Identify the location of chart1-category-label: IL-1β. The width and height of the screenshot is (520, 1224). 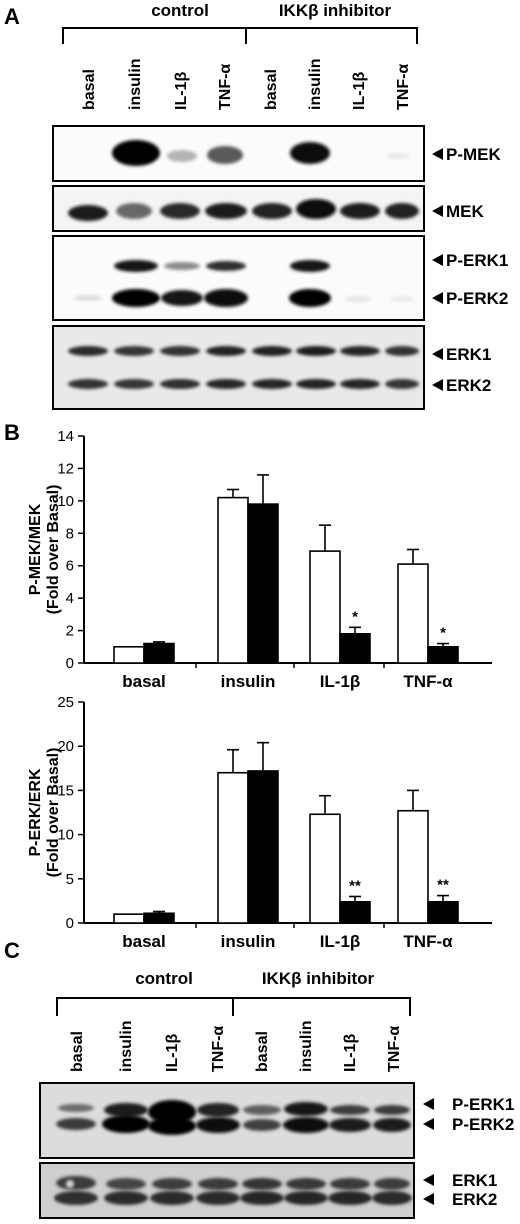
(340, 941).